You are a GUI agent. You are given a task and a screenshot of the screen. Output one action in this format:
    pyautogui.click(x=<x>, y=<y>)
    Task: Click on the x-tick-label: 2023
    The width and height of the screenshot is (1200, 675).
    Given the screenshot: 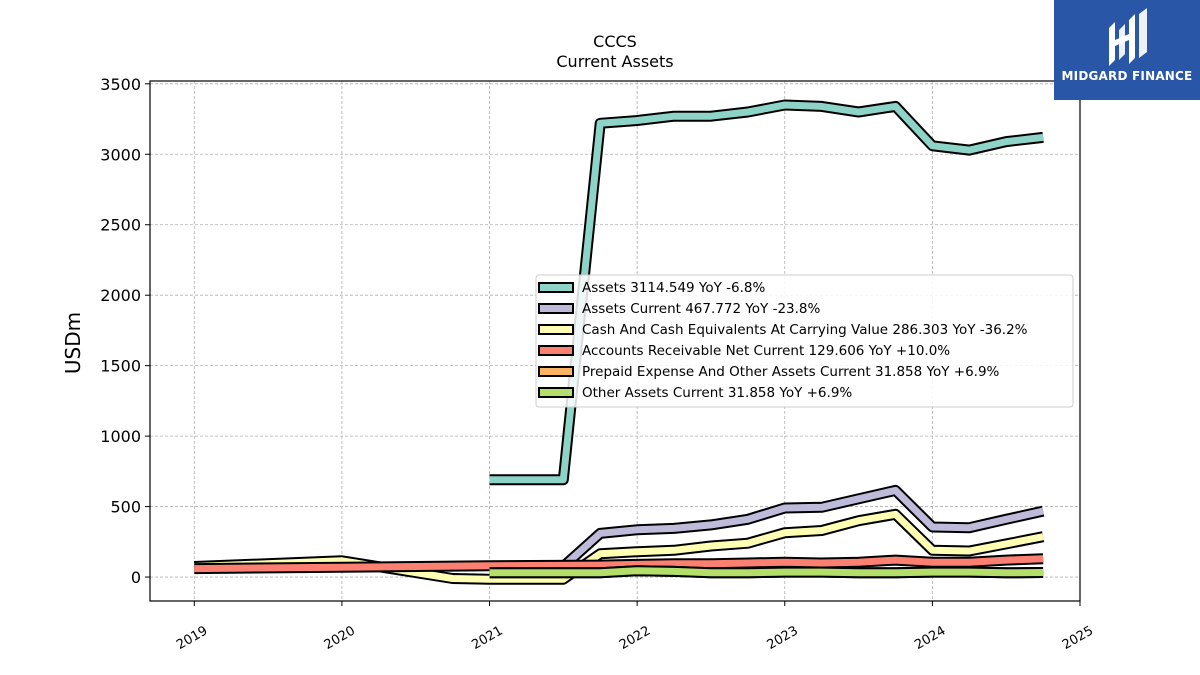 What is the action you would take?
    pyautogui.click(x=783, y=638)
    